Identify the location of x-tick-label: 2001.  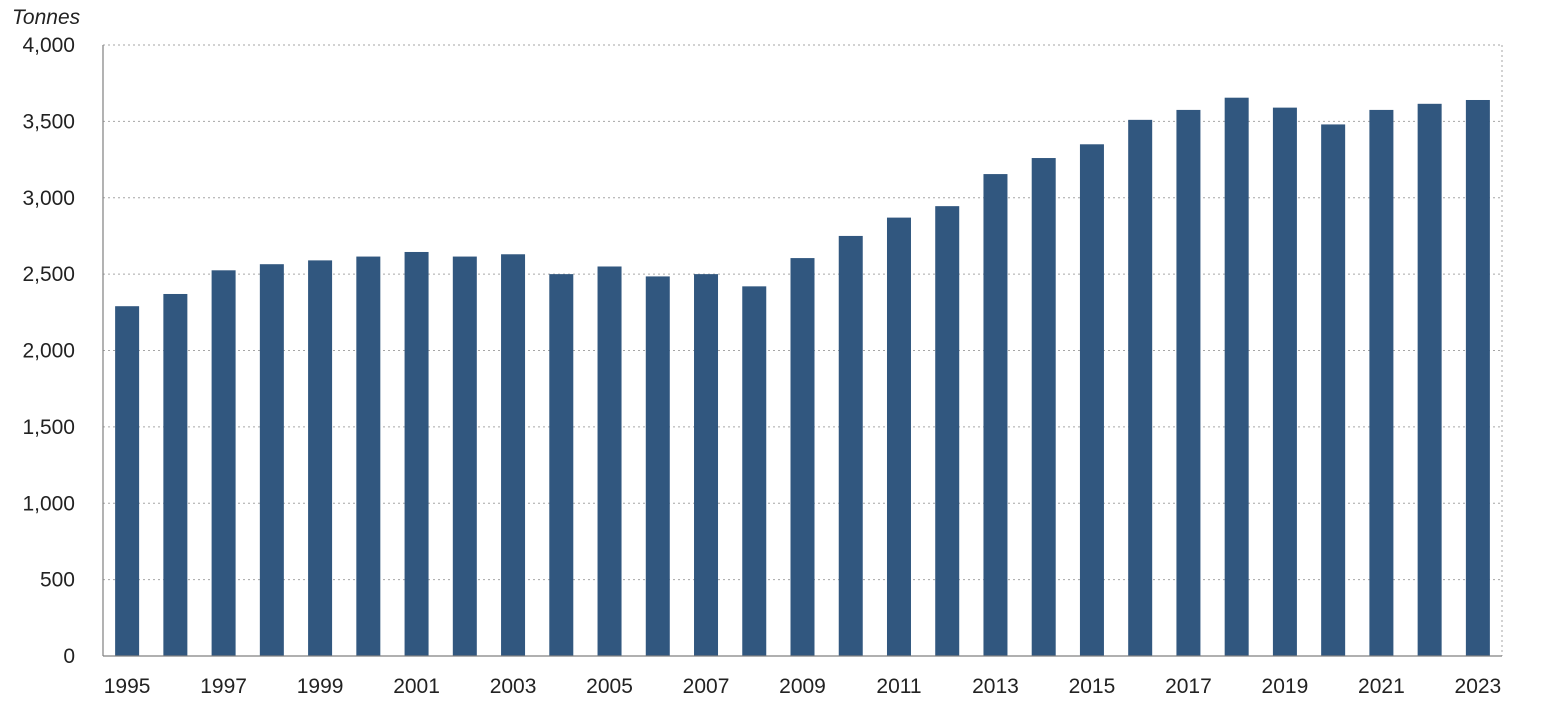
(416, 686).